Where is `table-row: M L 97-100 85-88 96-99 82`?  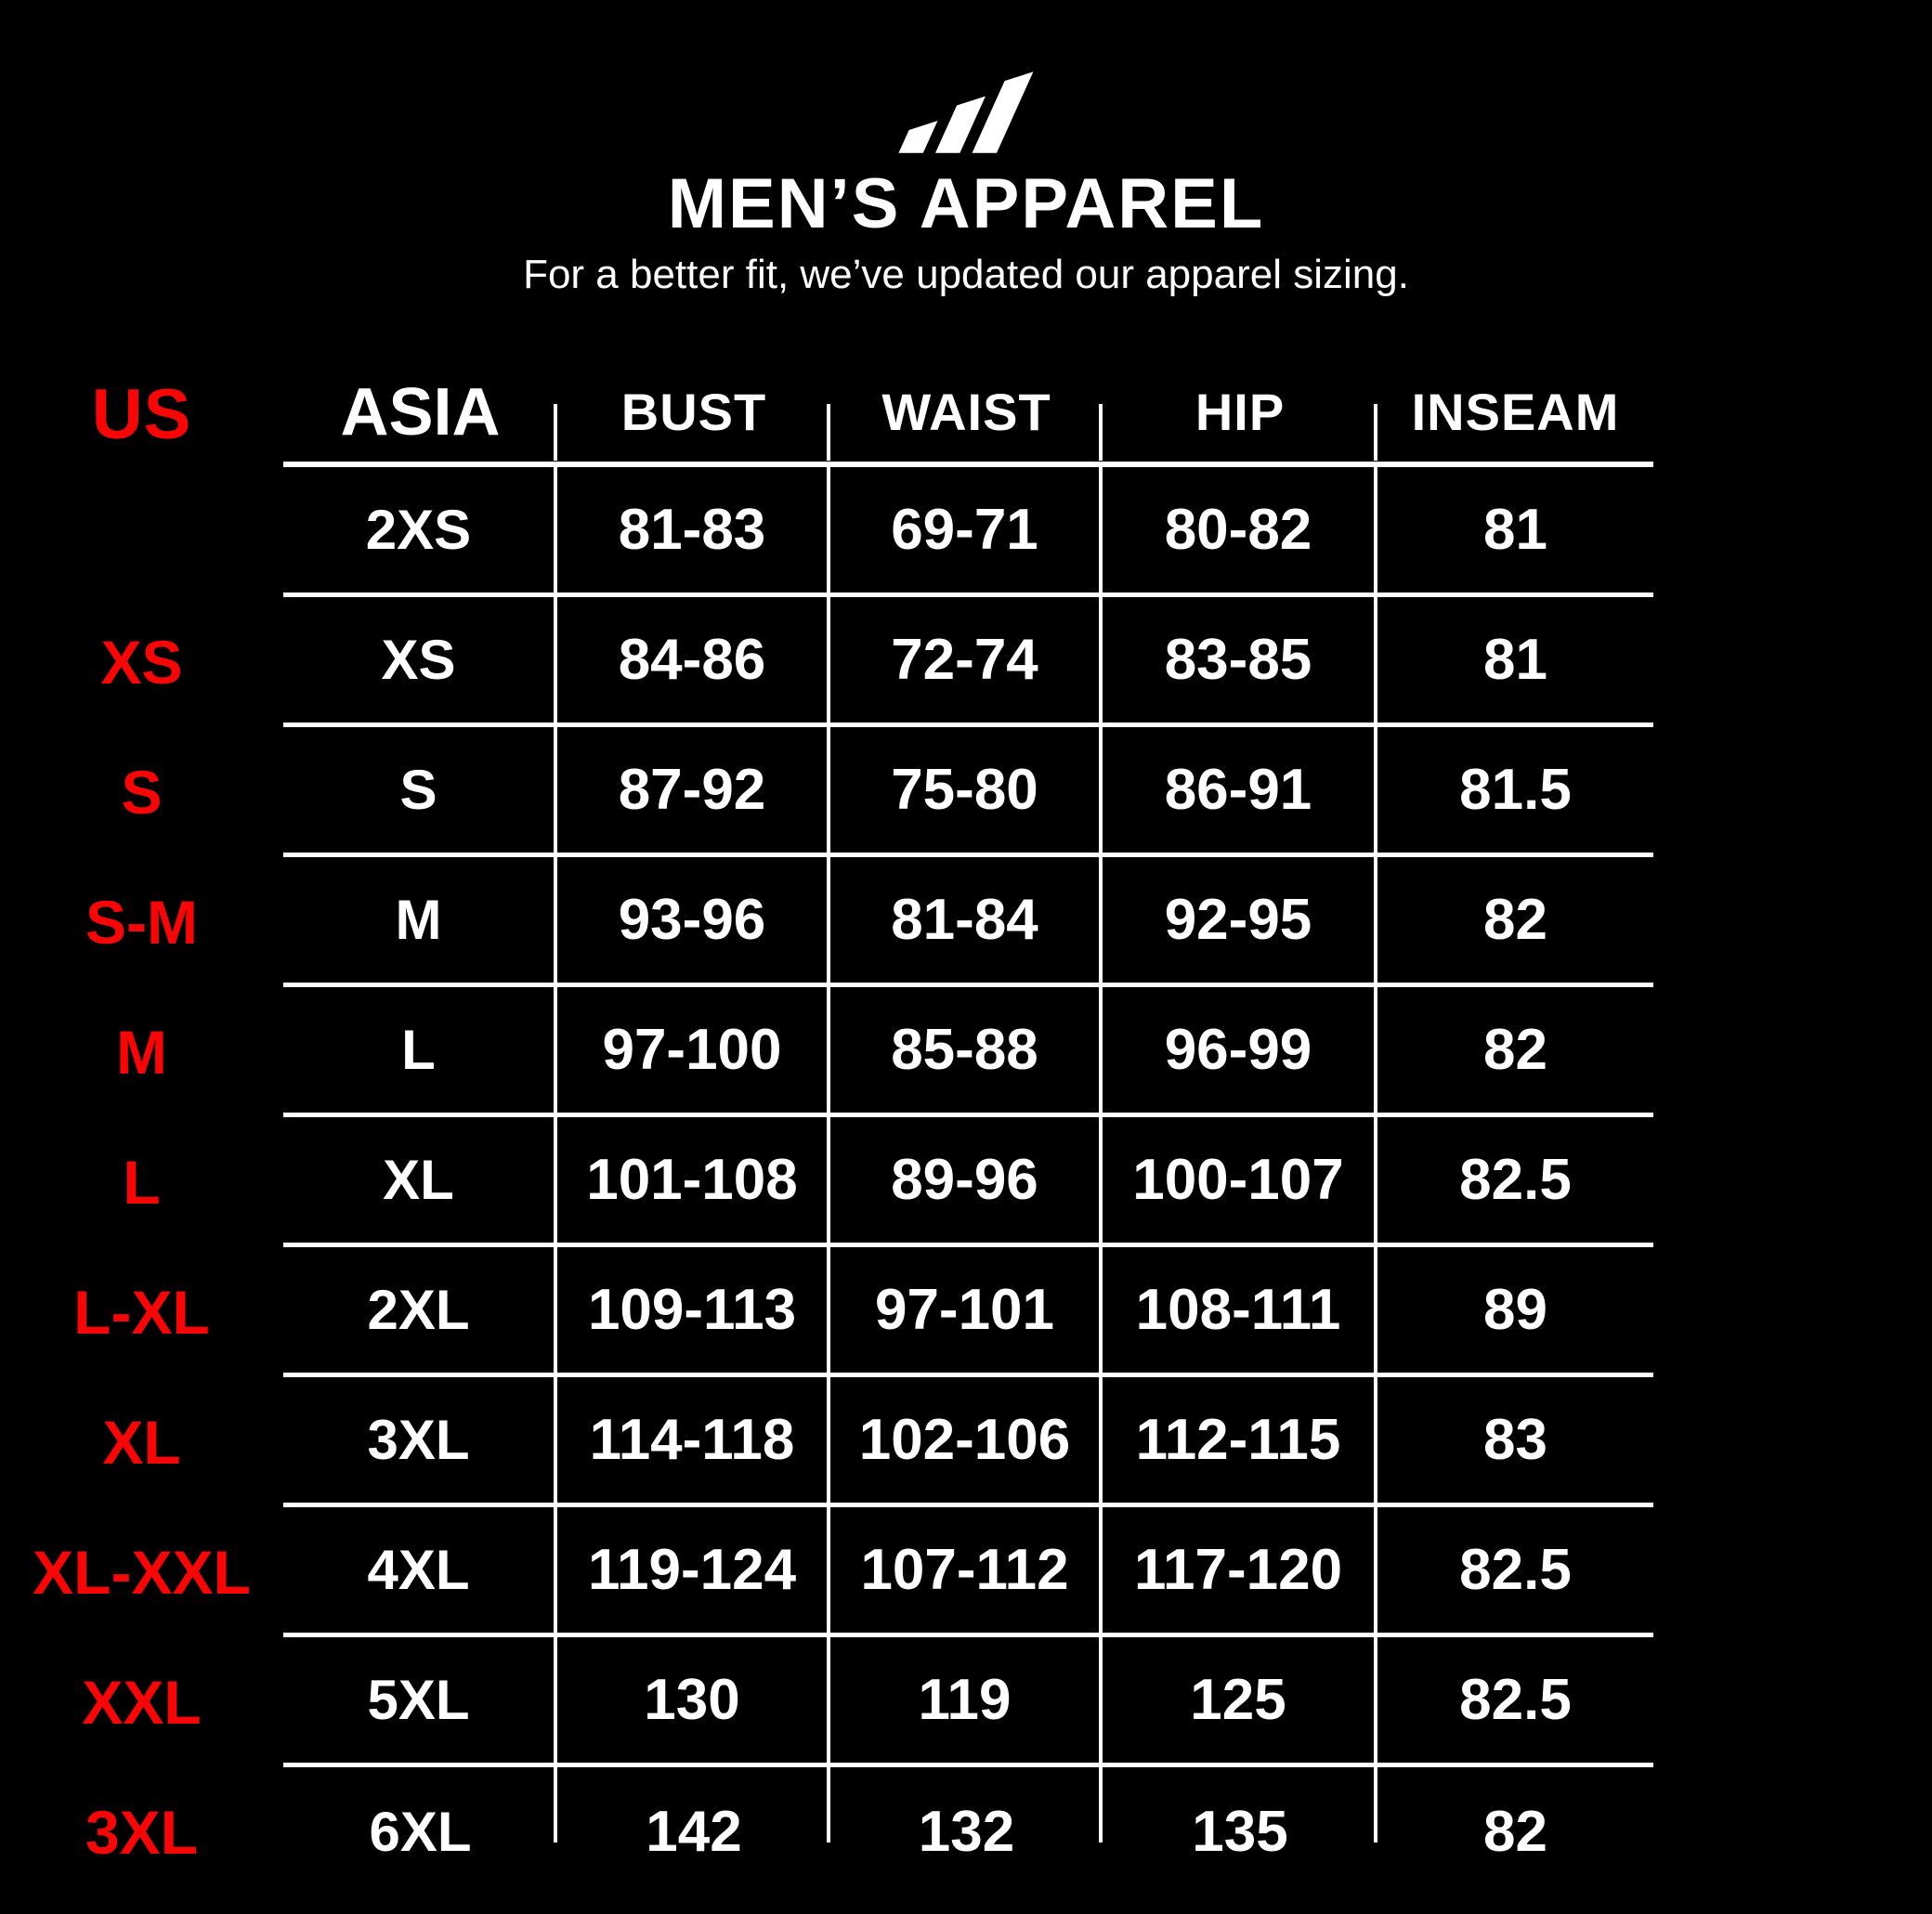 table-row: M L 97-100 85-88 96-99 82 is located at coordinates (826, 1051).